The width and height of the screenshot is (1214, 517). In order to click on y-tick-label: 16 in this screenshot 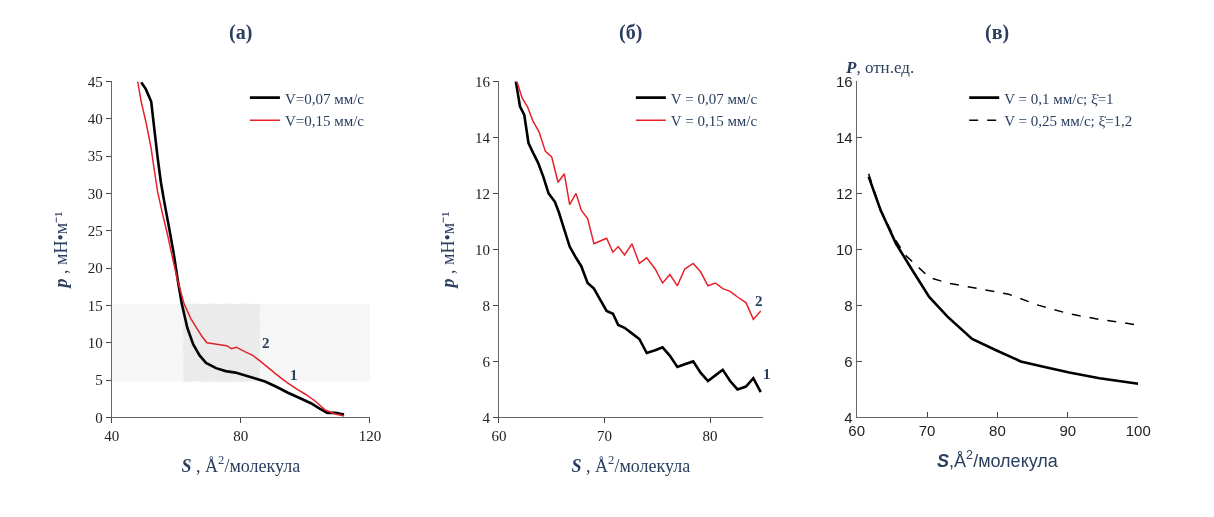, I will do `click(482, 81)`.